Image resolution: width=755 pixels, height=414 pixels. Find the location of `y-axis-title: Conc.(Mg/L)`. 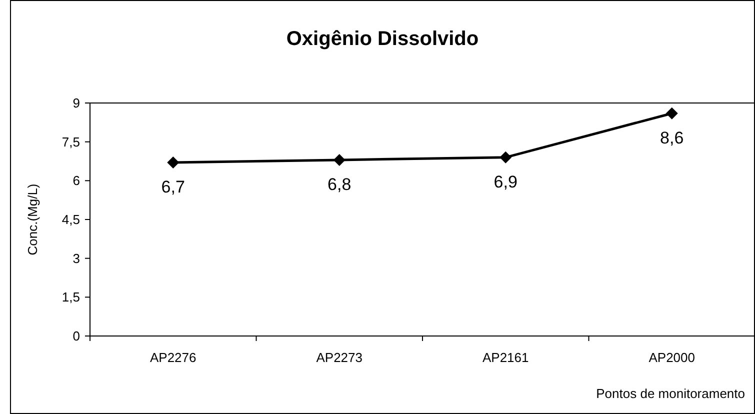

y-axis-title: Conc.(Mg/L) is located at coordinates (32, 220).